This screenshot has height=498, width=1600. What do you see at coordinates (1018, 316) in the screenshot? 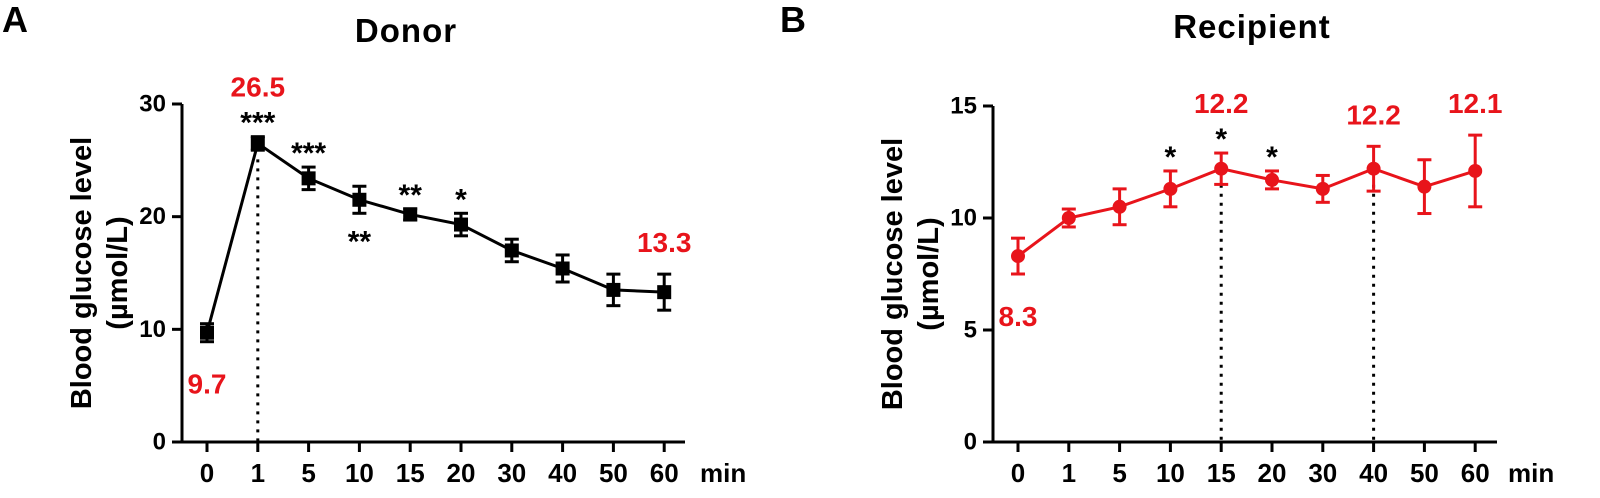
I see `value-label: 8.3` at bounding box center [1018, 316].